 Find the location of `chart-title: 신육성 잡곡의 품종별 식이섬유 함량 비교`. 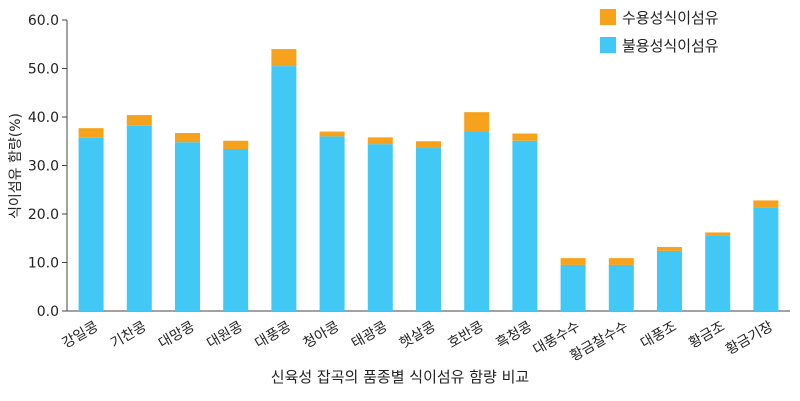

chart-title: 신육성 잡곡의 품종별 식이섬유 함량 비교 is located at coordinates (400, 377).